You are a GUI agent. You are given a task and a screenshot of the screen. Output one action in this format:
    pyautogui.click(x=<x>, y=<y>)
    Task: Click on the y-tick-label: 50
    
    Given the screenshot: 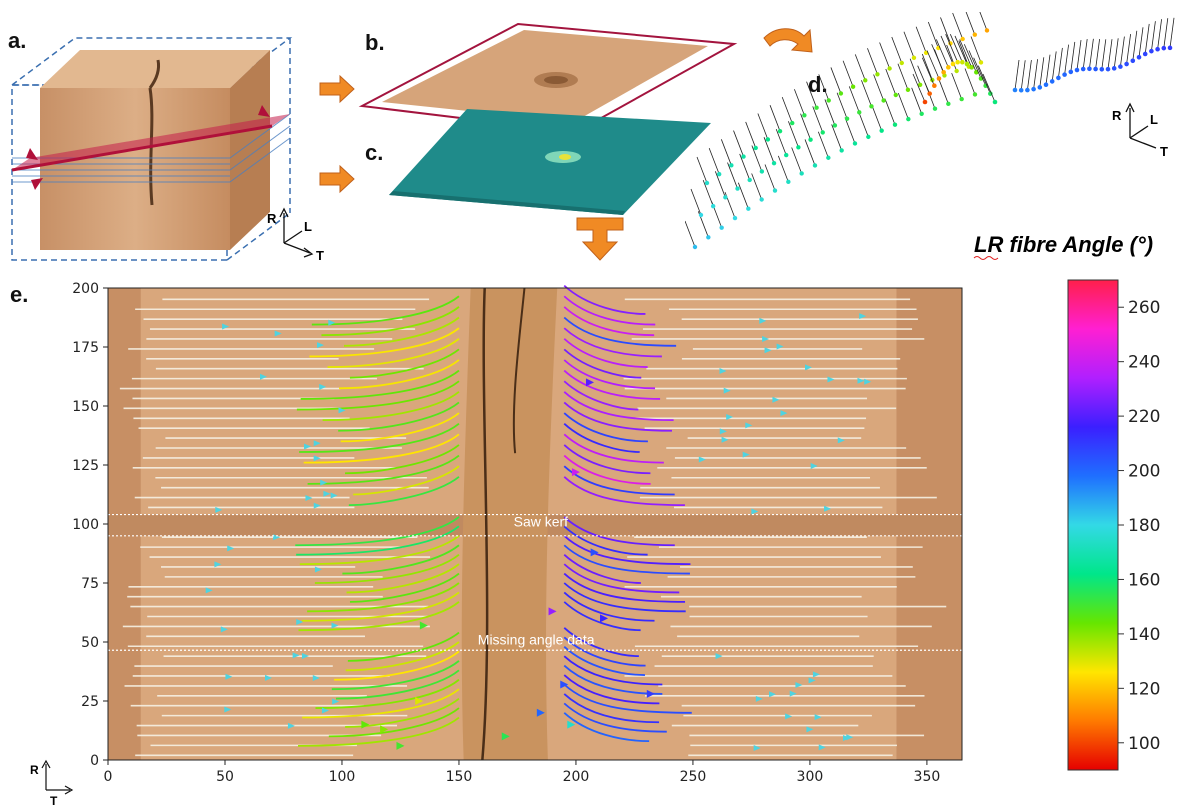 What is the action you would take?
    pyautogui.click(x=90, y=643)
    